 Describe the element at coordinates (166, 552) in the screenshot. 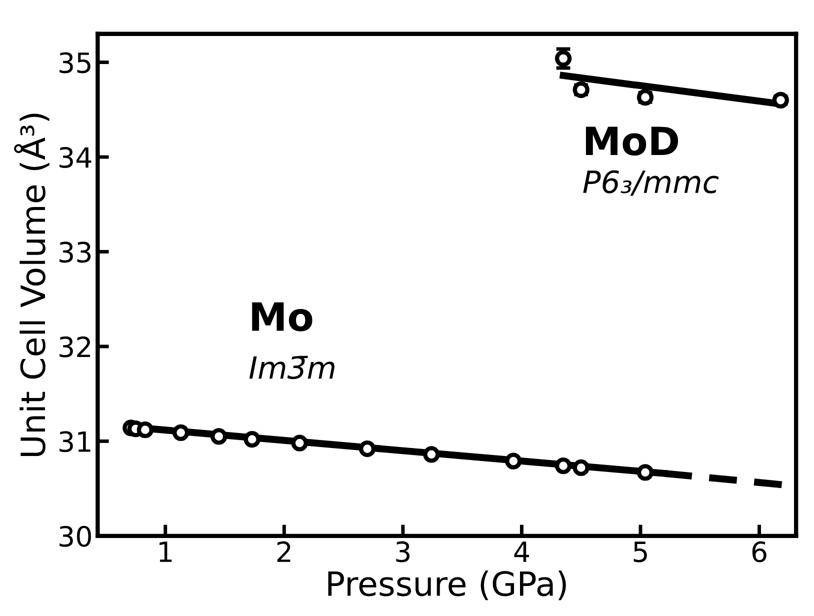

I see `x-tick-label: 1` at that location.